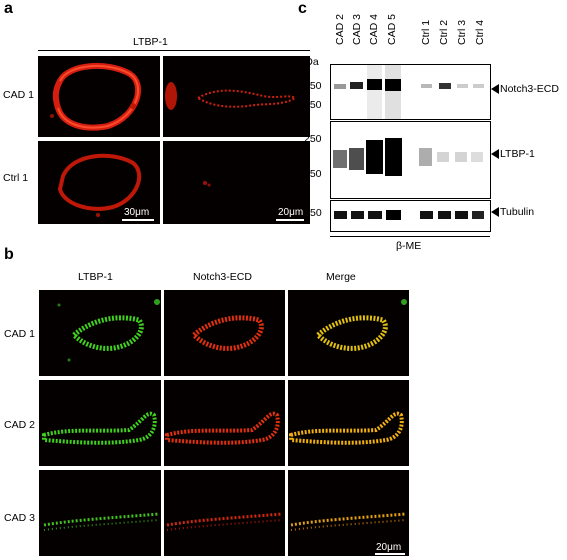  What do you see at coordinates (480, 32) in the screenshot?
I see `lane-label-ctrl4: Ctrl 4` at bounding box center [480, 32].